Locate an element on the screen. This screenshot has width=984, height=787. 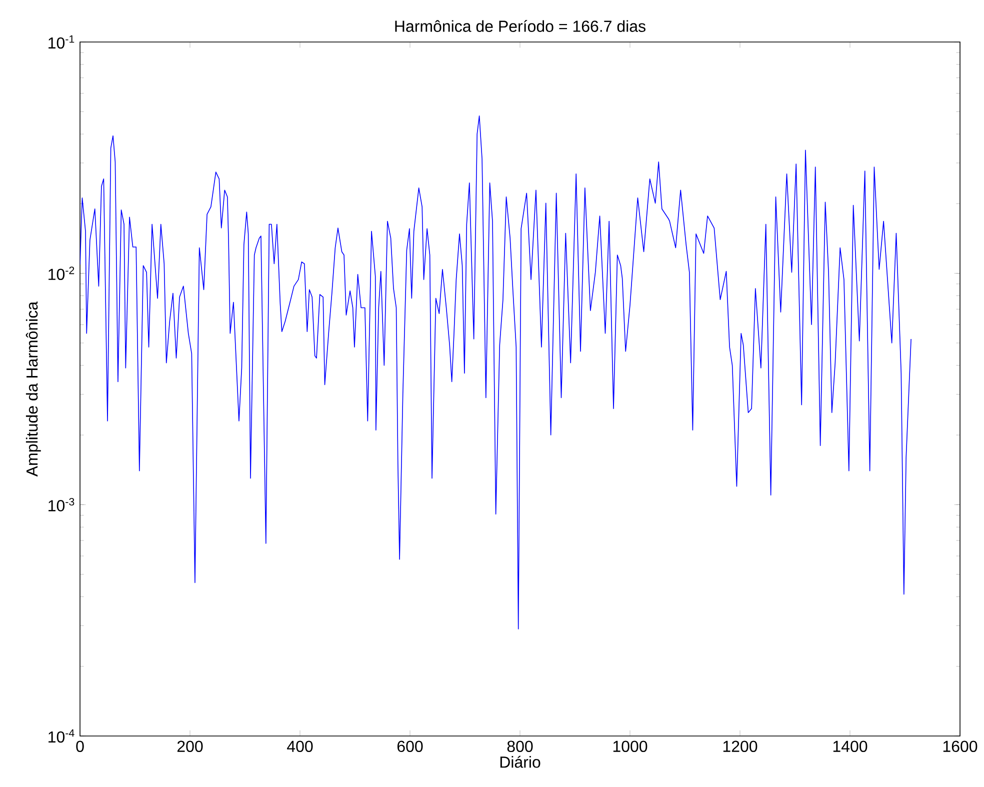
x-tick-label: 1600 is located at coordinates (960, 746).